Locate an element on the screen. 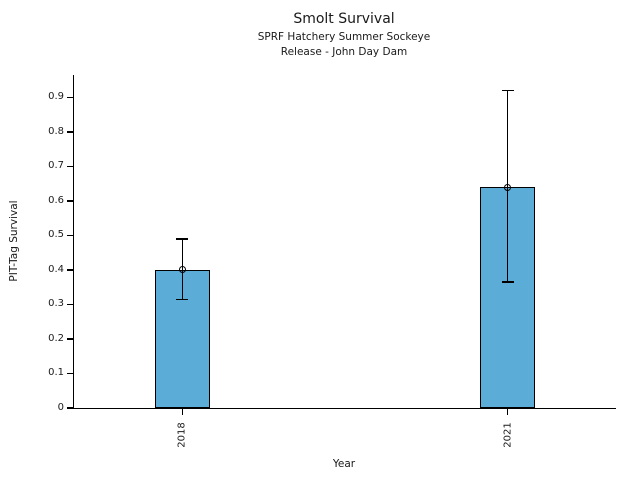 Image resolution: width=640 pixels, height=480 pixels. y-axis-tick-label: 0.9 is located at coordinates (56, 97).